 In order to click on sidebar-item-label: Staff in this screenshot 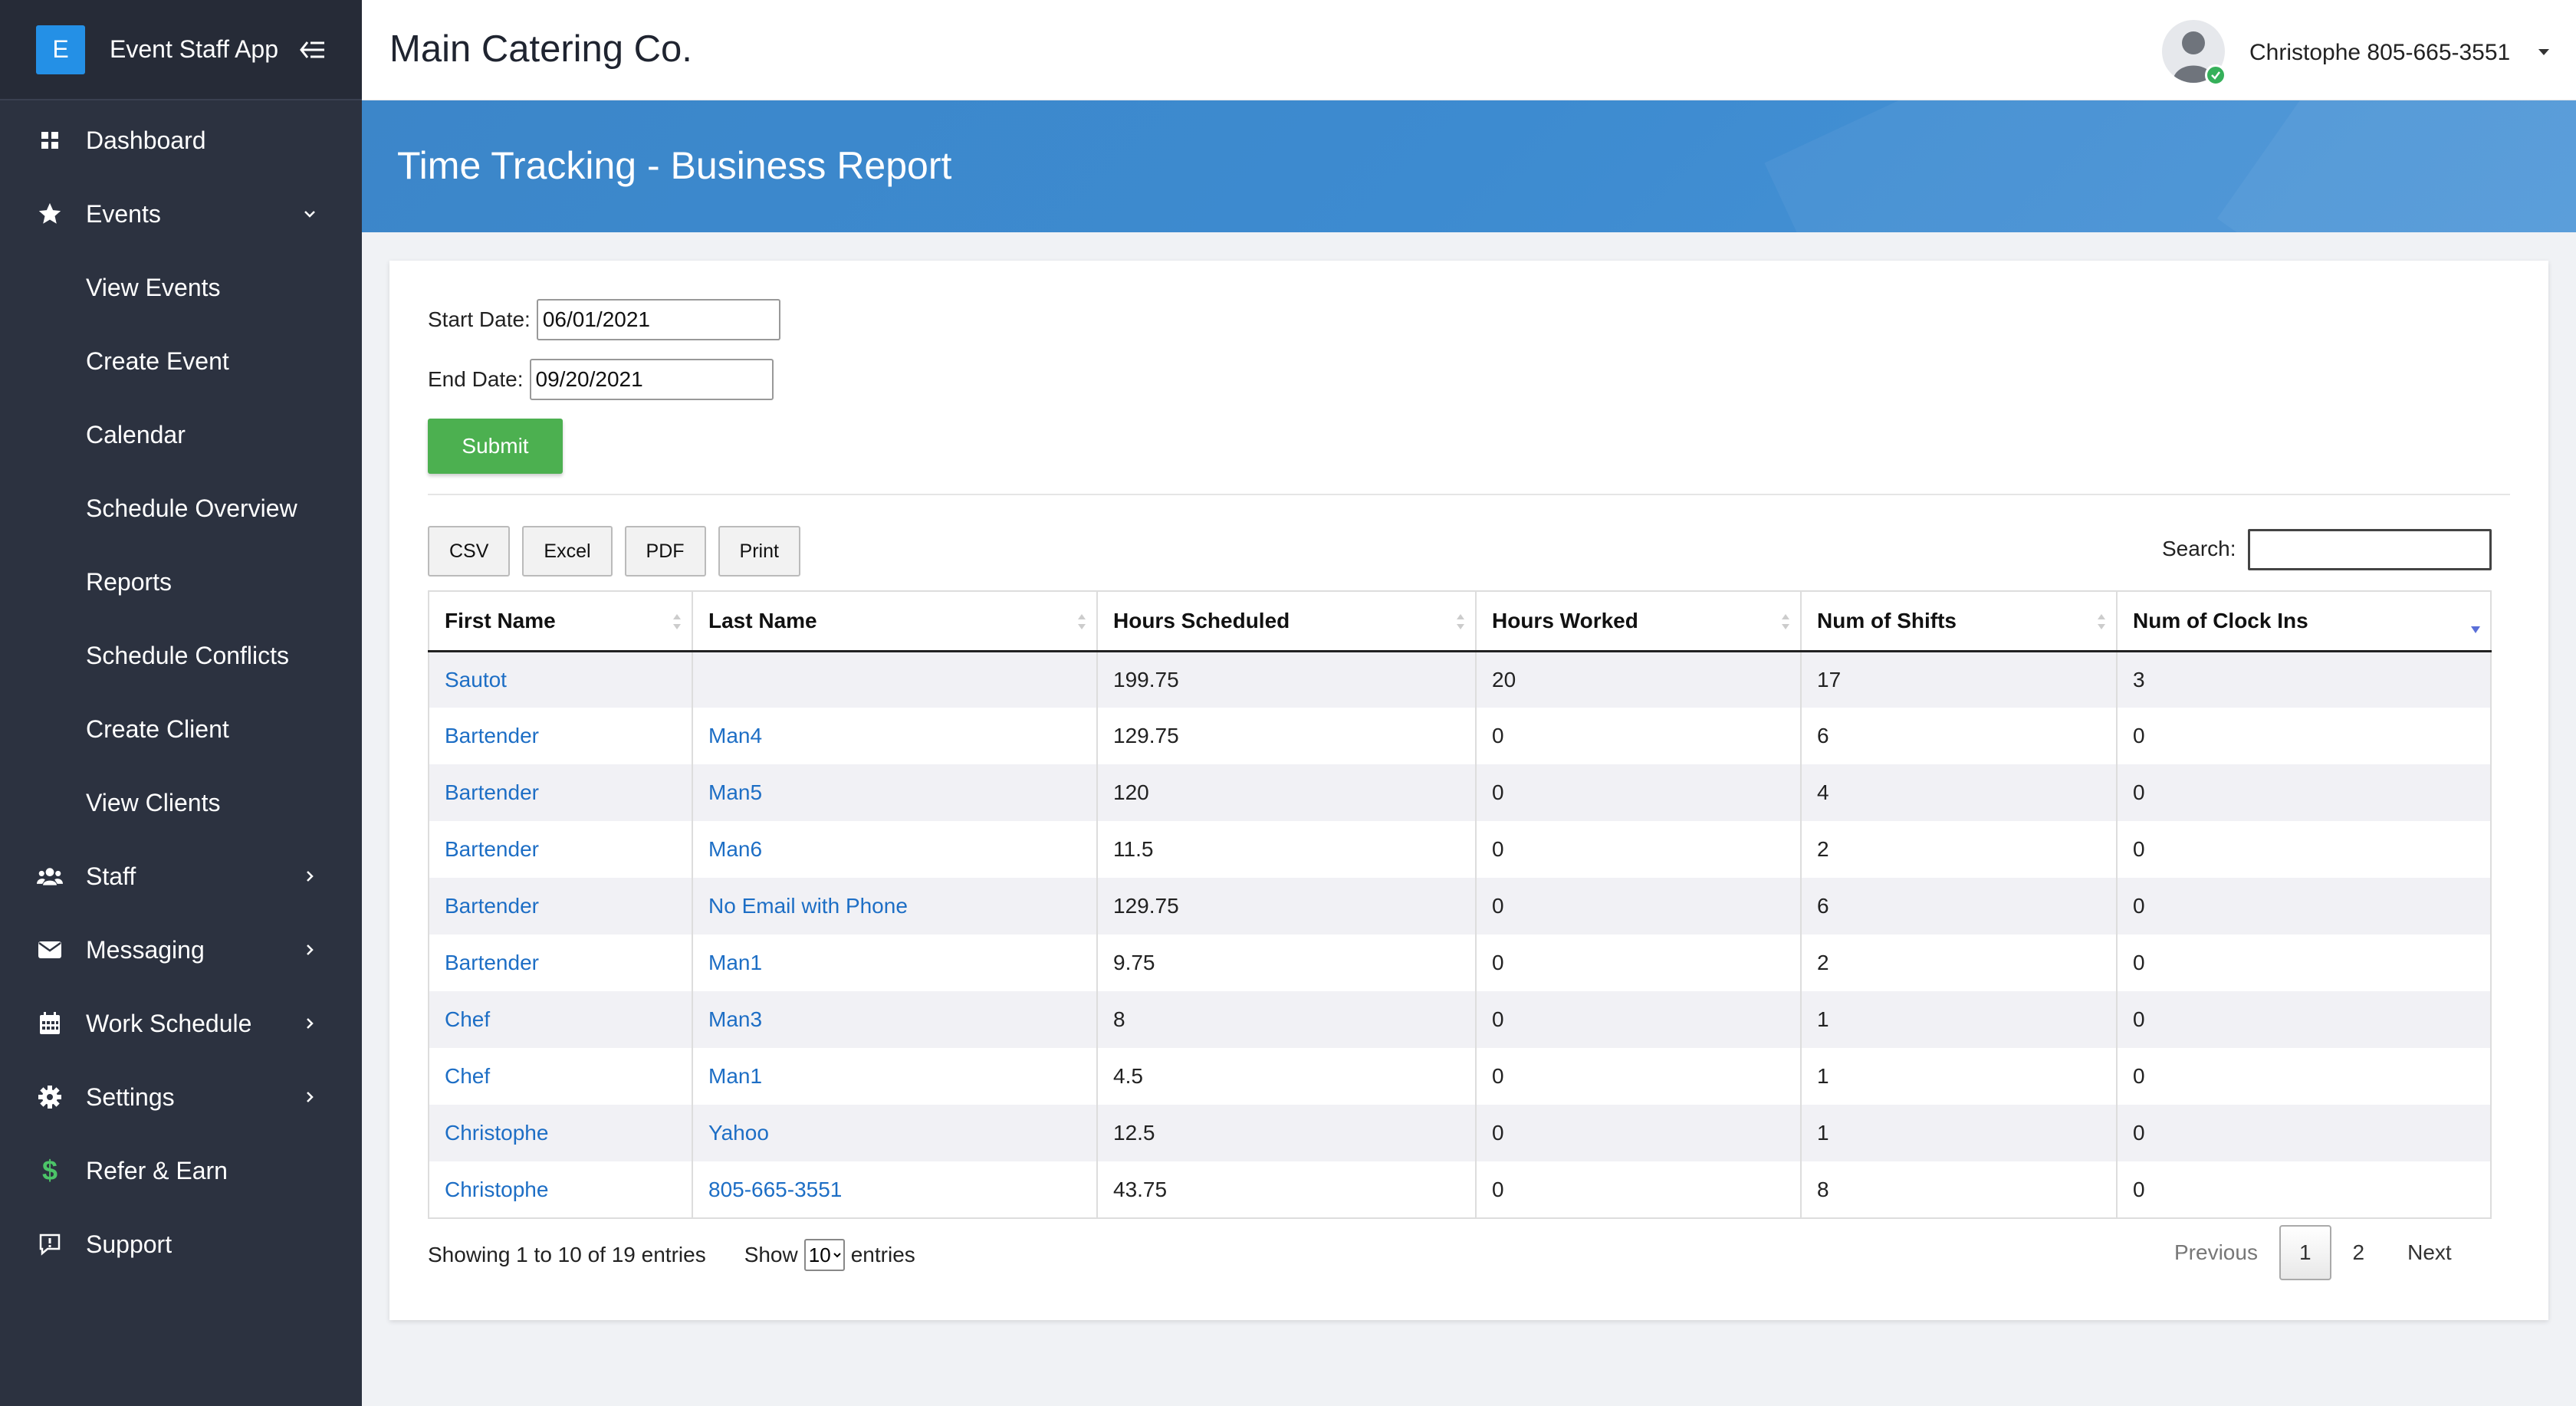, I will do `click(111, 876)`.